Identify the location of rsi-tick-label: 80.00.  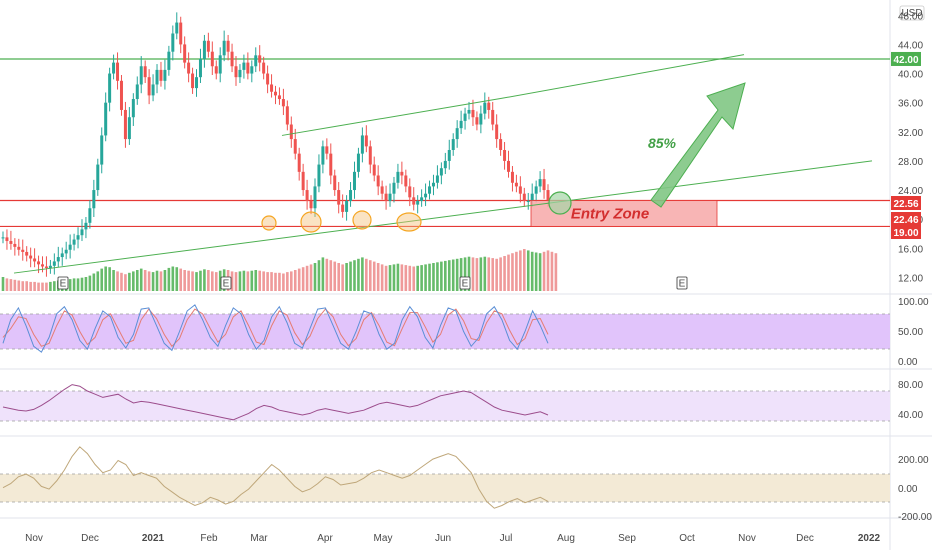
(910, 385).